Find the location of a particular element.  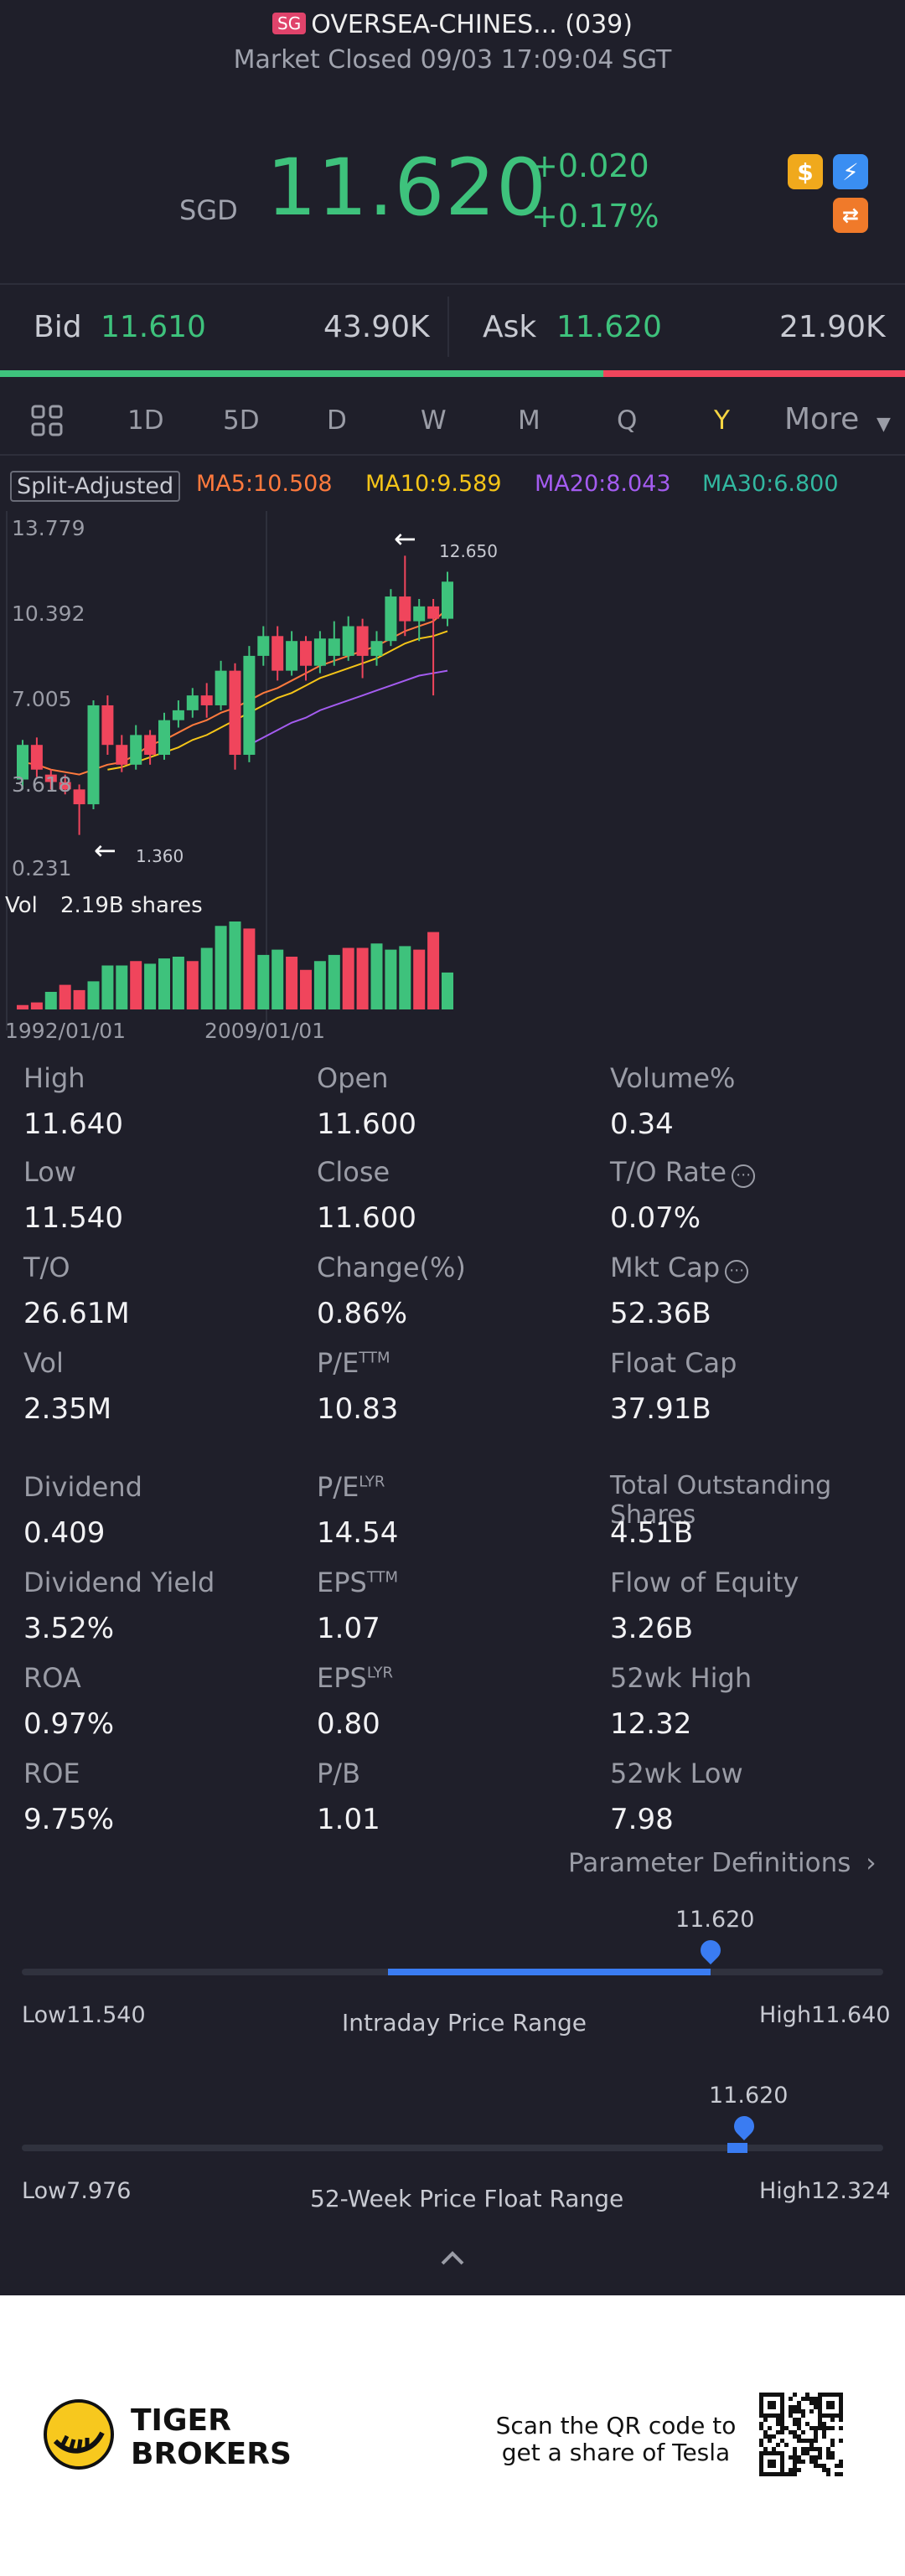

stat-label-text: T/O is located at coordinates (46, 1267).